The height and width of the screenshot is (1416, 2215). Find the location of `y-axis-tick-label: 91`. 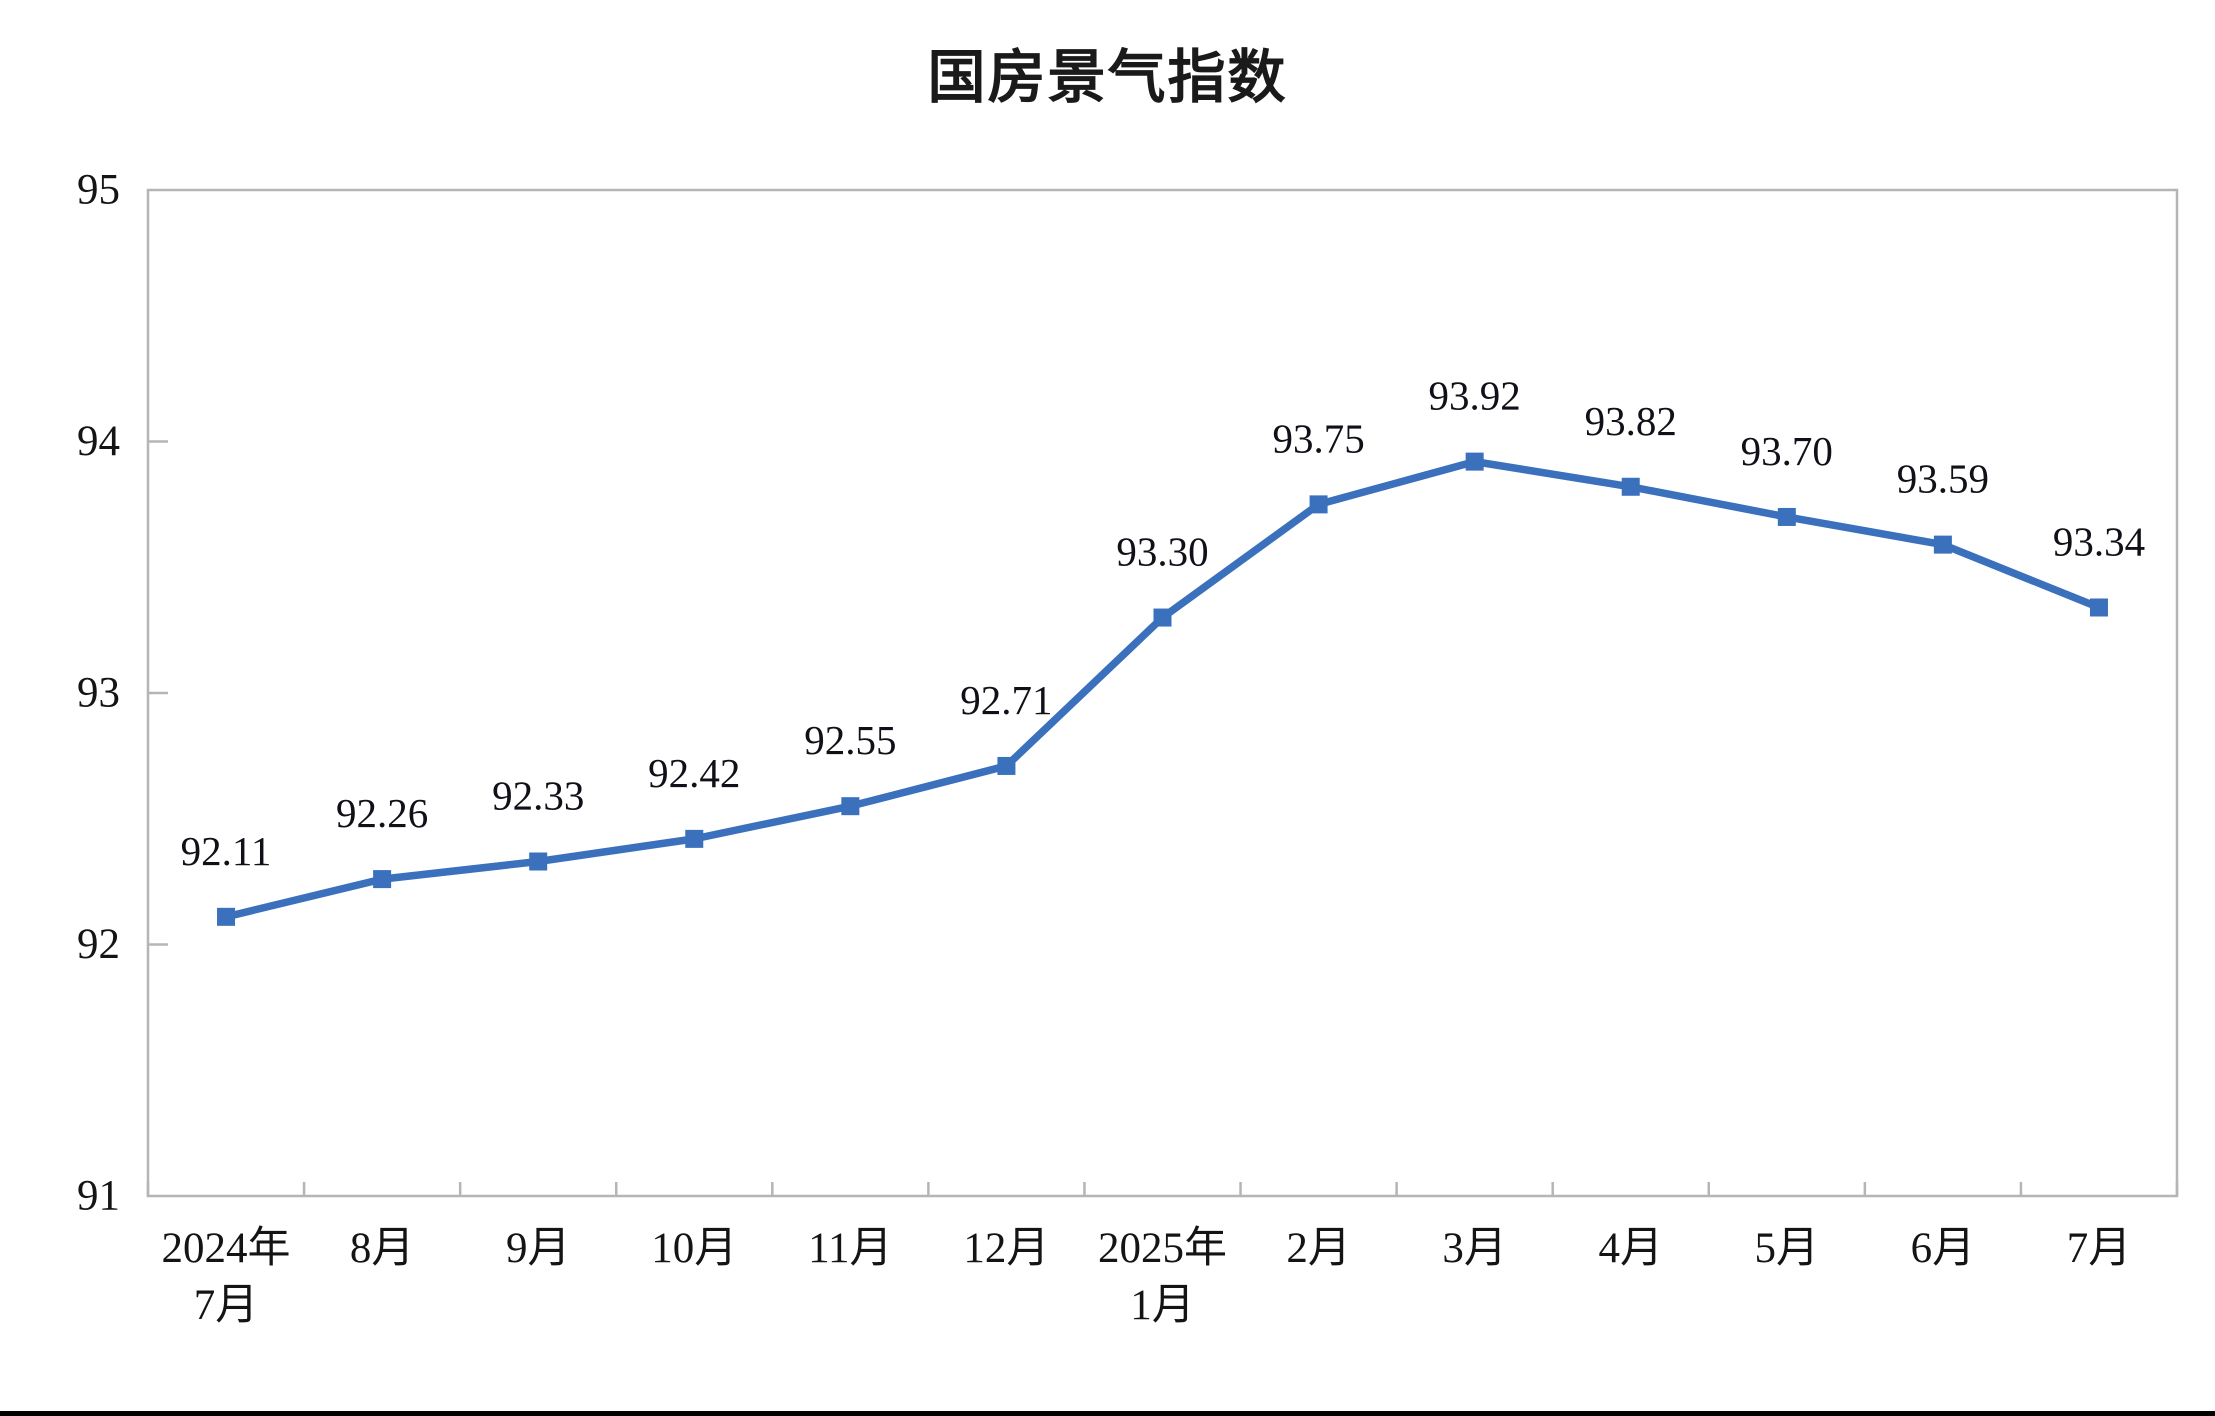

y-axis-tick-label: 91 is located at coordinates (98, 1196).